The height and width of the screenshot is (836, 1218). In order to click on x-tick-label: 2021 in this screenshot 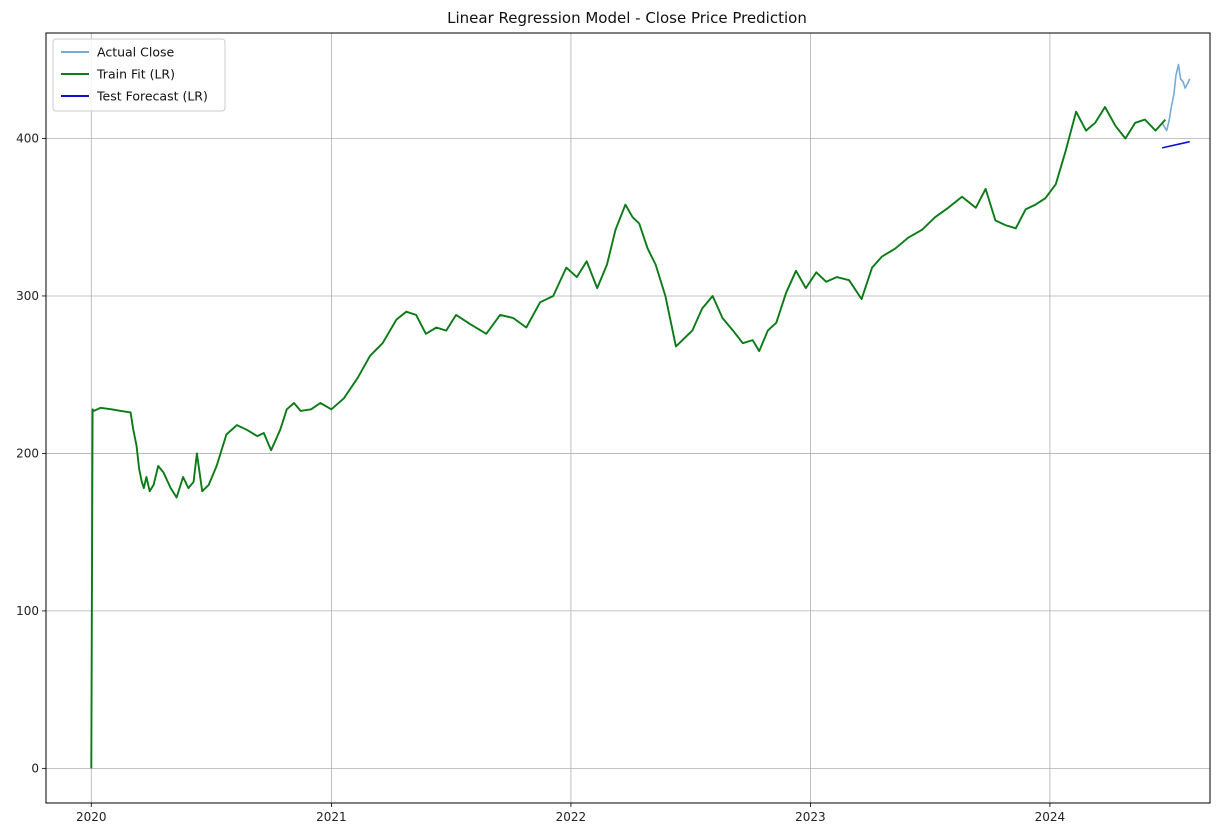, I will do `click(331, 817)`.